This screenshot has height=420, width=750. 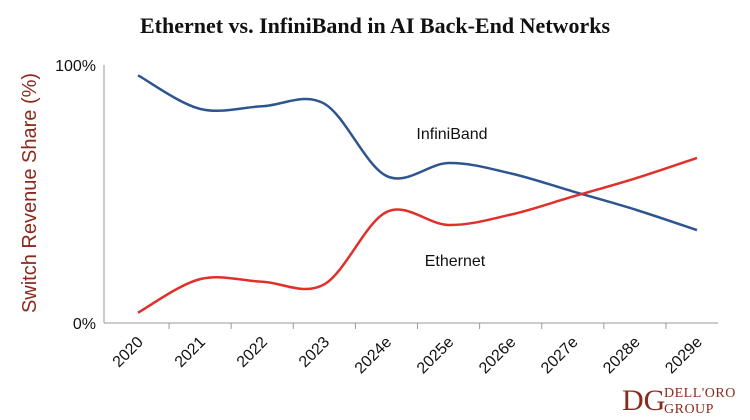 I want to click on logo-line2: GROUP, so click(x=689, y=409).